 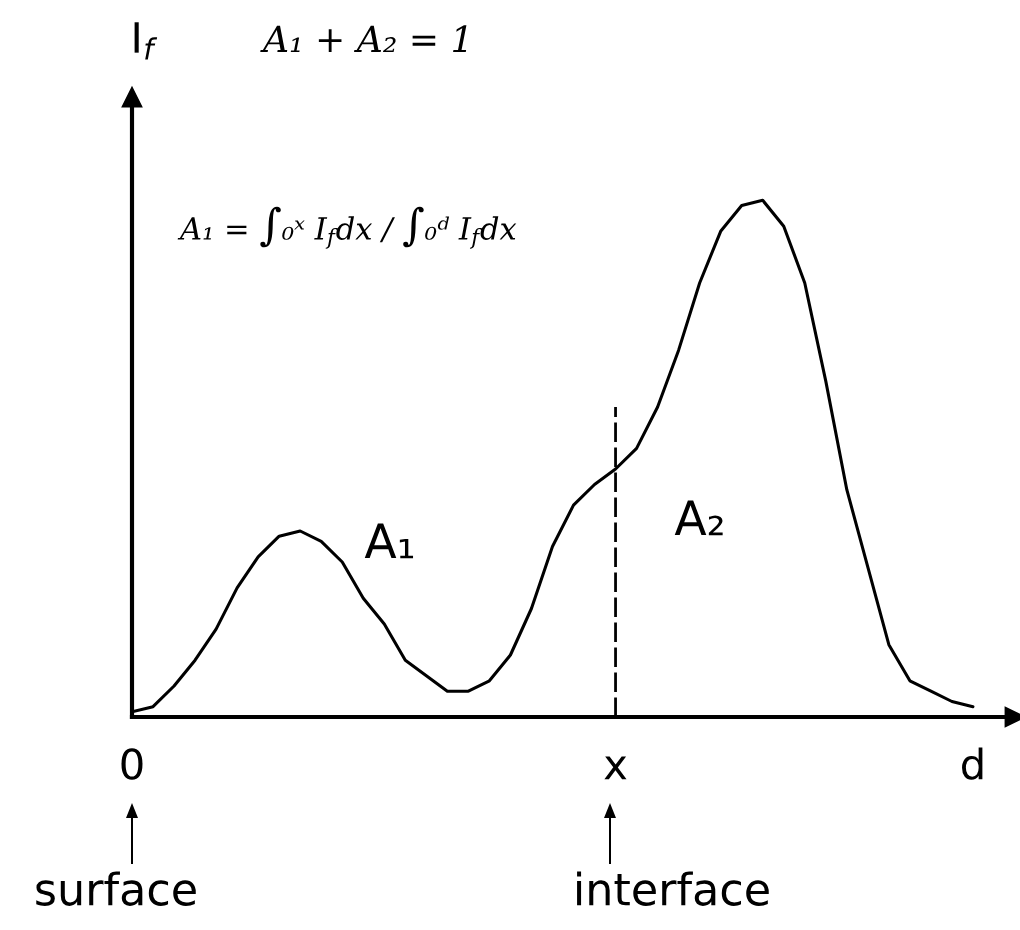 What do you see at coordinates (116, 888) in the screenshot?
I see `text: surface` at bounding box center [116, 888].